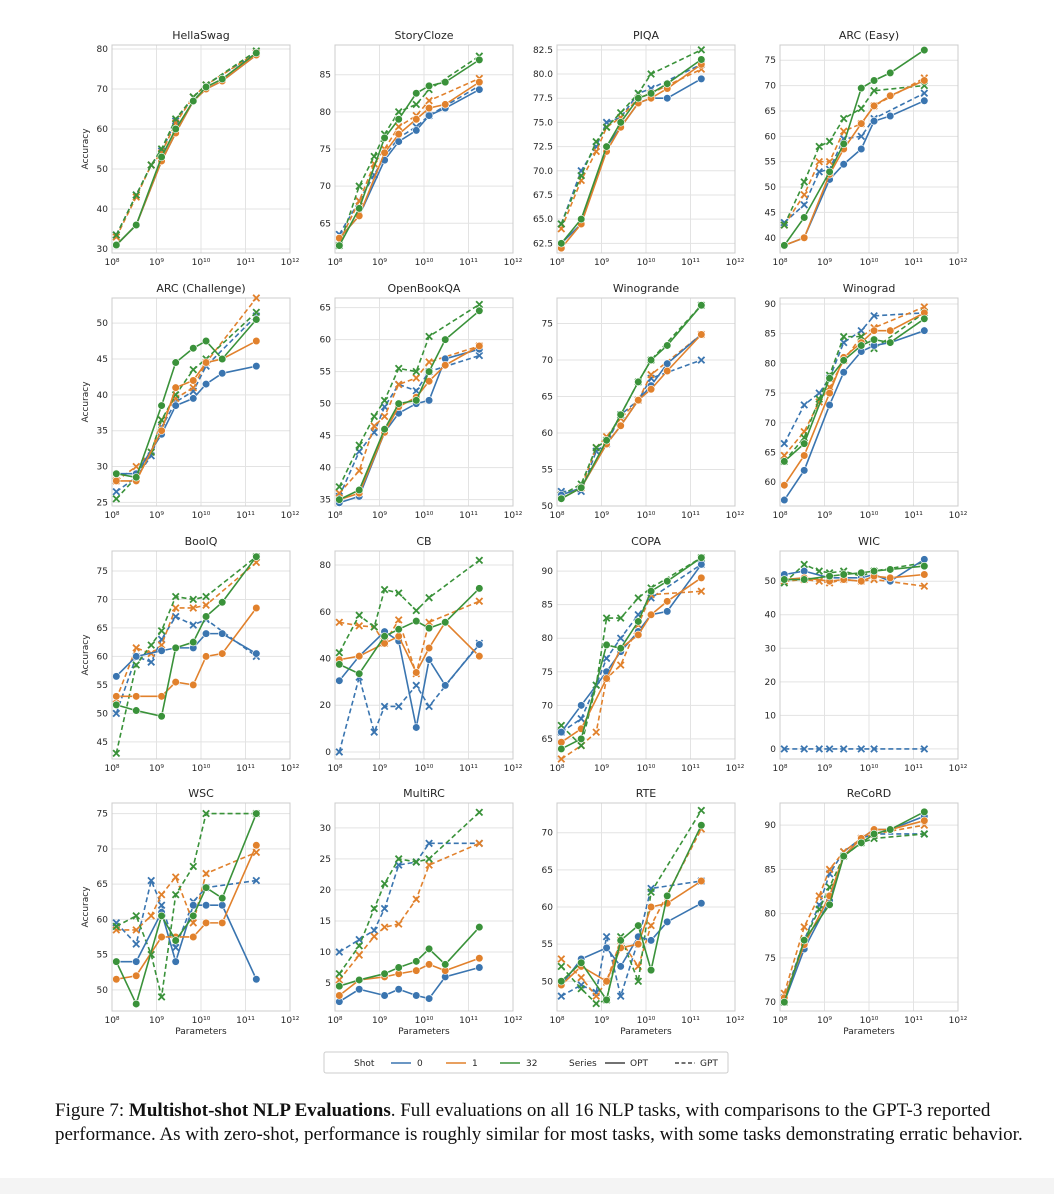 The image size is (1054, 1194). What do you see at coordinates (325, 860) in the screenshot?
I see `y-tick-label: 25` at bounding box center [325, 860].